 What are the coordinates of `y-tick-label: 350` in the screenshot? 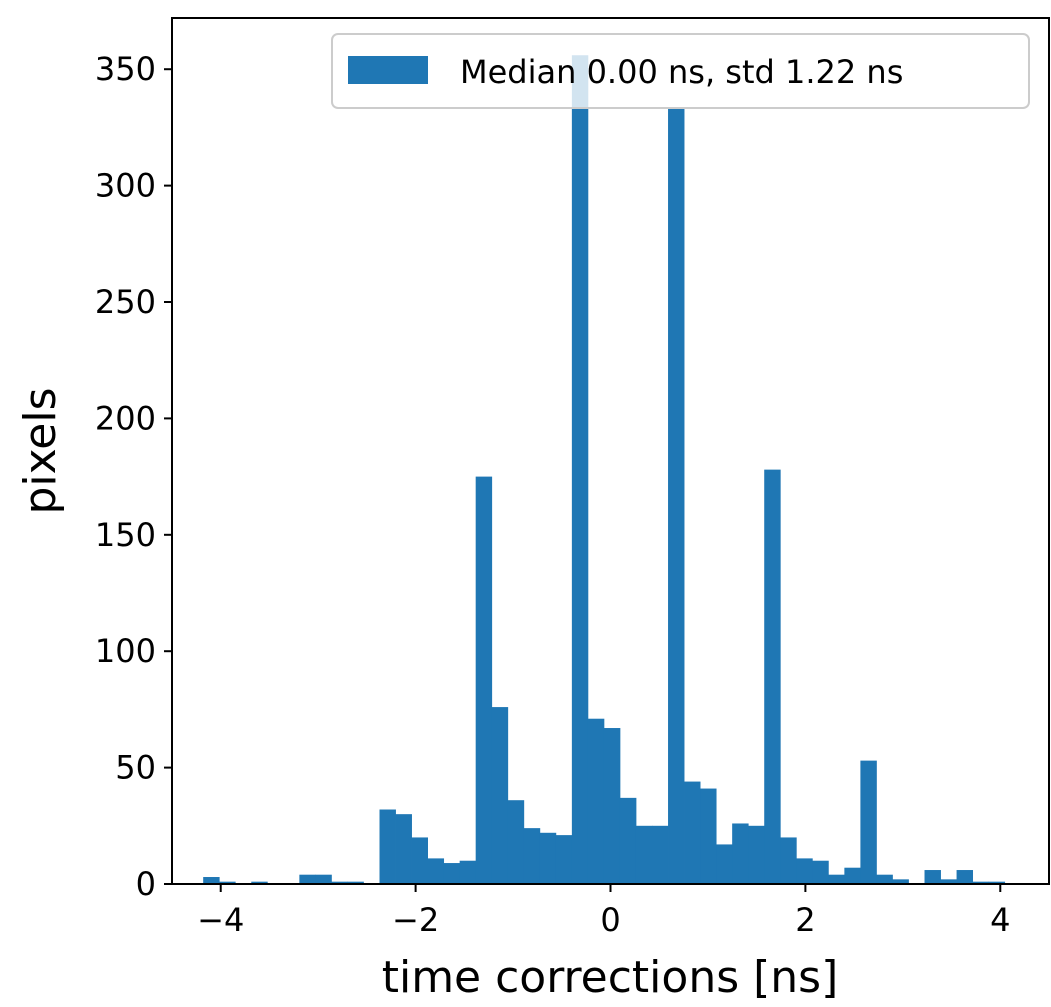 It's located at (125, 69).